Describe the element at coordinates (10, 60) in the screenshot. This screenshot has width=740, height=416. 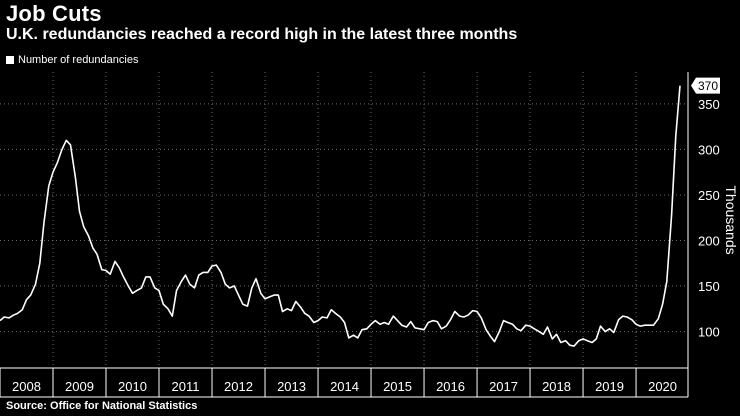
I see `legend-swatch` at that location.